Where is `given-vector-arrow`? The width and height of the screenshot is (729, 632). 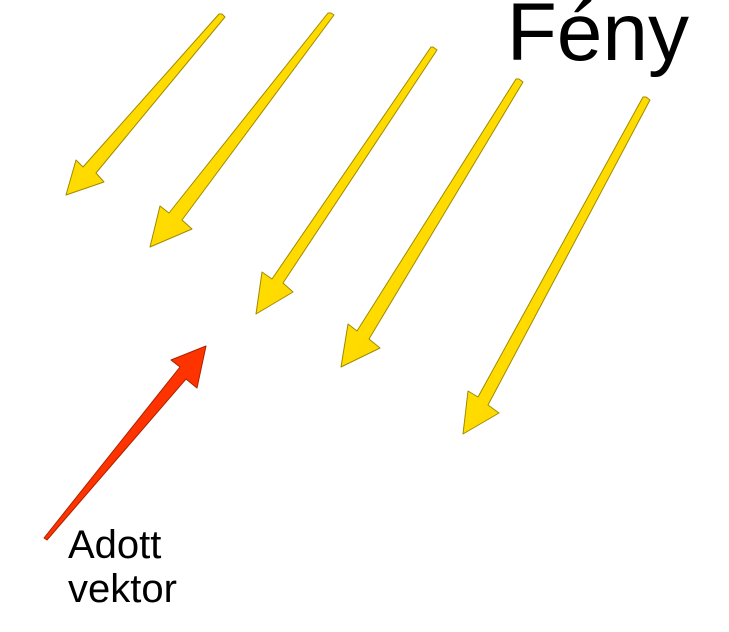 given-vector-arrow is located at coordinates (125, 443).